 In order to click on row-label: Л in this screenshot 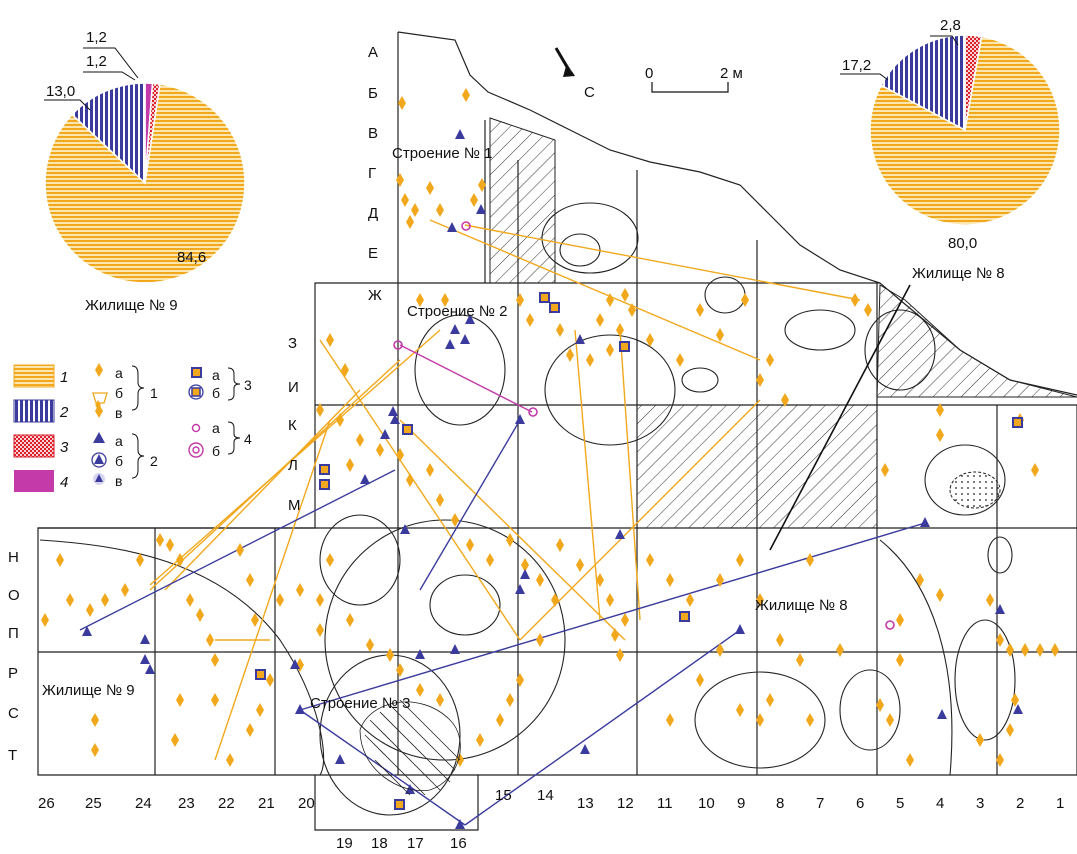, I will do `click(293, 465)`.